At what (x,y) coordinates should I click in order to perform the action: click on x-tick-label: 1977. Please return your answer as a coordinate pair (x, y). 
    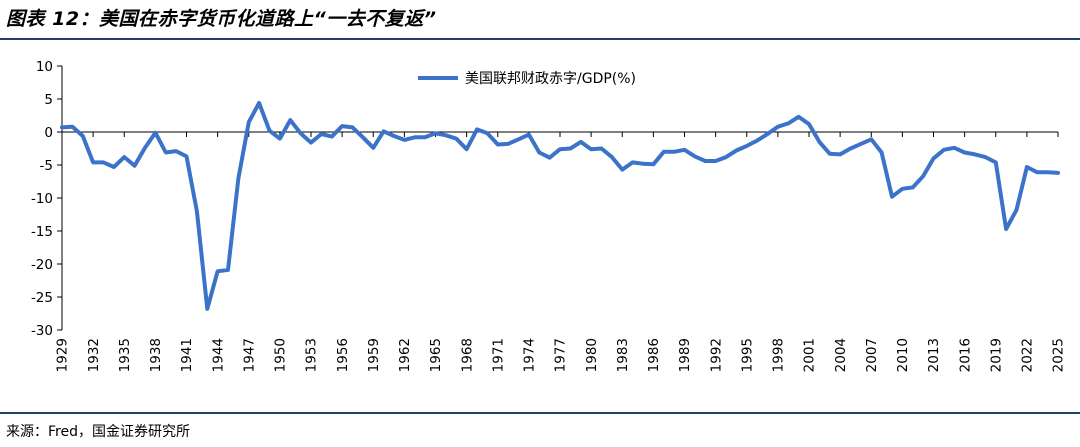
    Looking at the image, I should click on (561, 355).